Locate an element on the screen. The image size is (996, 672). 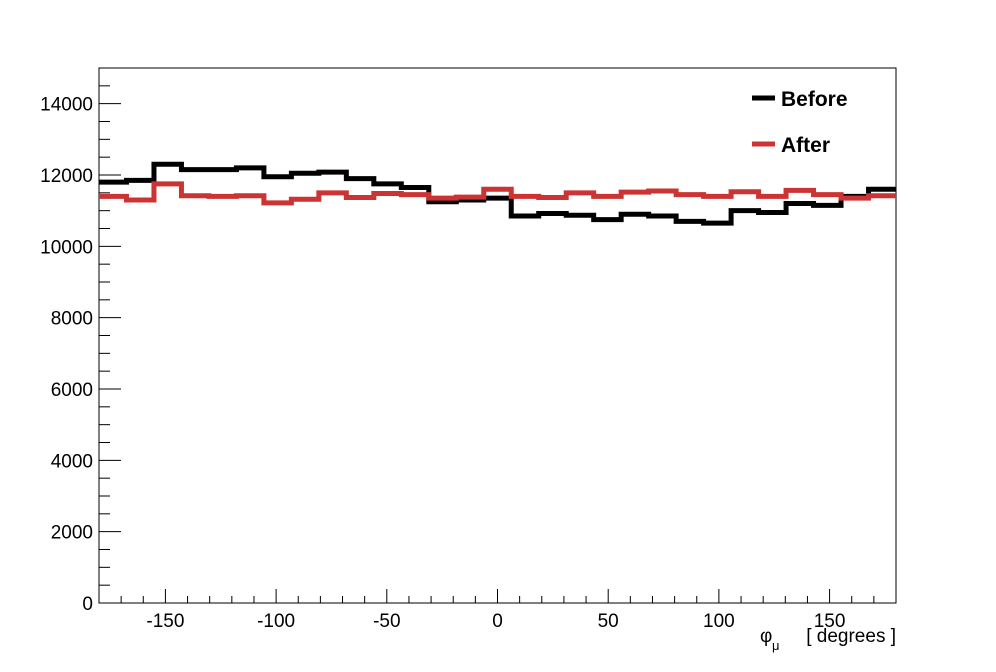
x-axis-subscript: μ is located at coordinates (776, 645).